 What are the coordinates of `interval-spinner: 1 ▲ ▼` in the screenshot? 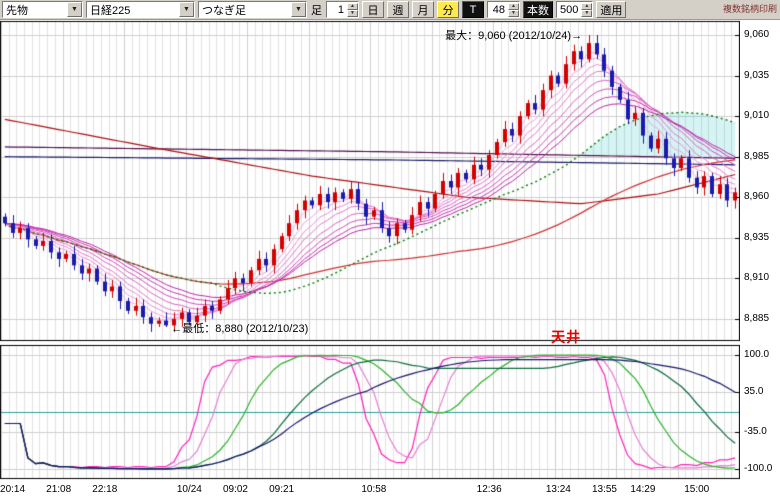 It's located at (342, 9).